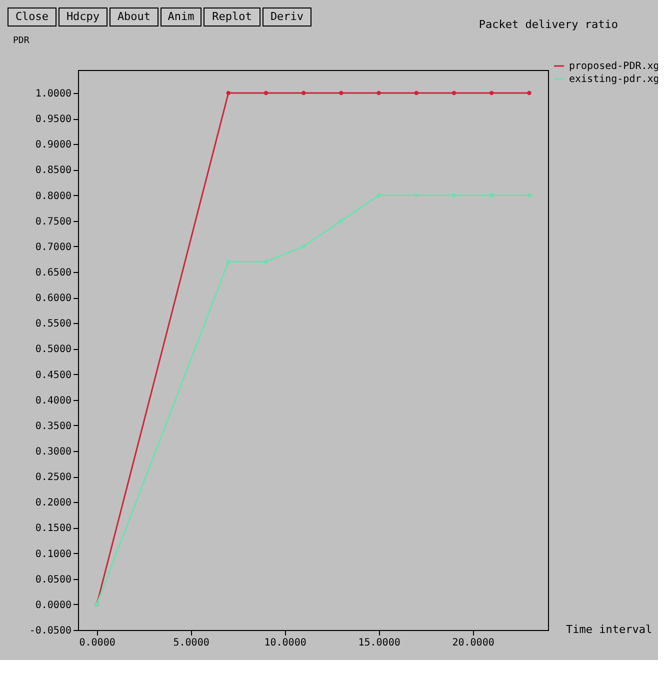 This screenshot has height=688, width=668. What do you see at coordinates (548, 24) in the screenshot?
I see `chart-title: Packet delivery ratio` at bounding box center [548, 24].